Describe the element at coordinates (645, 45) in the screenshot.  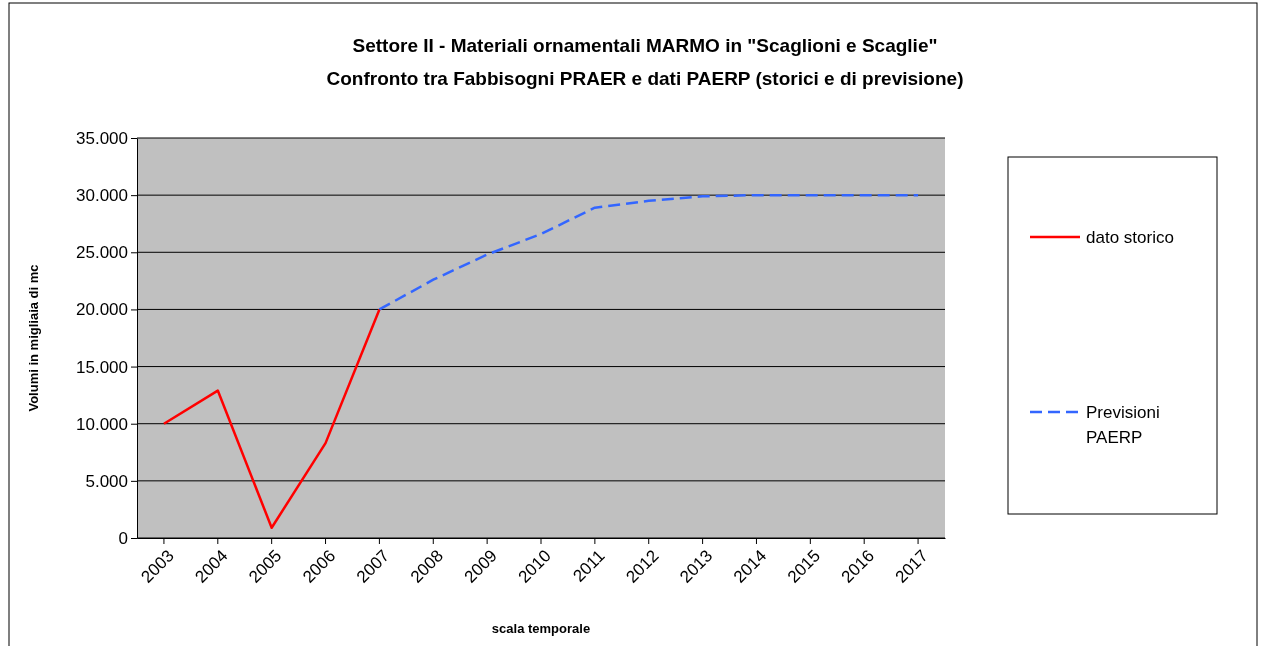
I see `chart-title: Settore II - Materiali ornamentali MARMO in "Scaglioni e Scaglie"` at that location.